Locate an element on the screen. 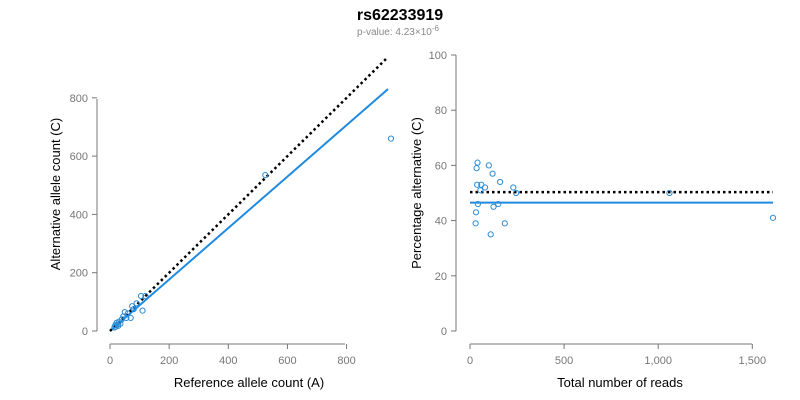 Image resolution: width=800 pixels, height=400 pixels. left-y-tick-label: 400 is located at coordinates (79, 215).